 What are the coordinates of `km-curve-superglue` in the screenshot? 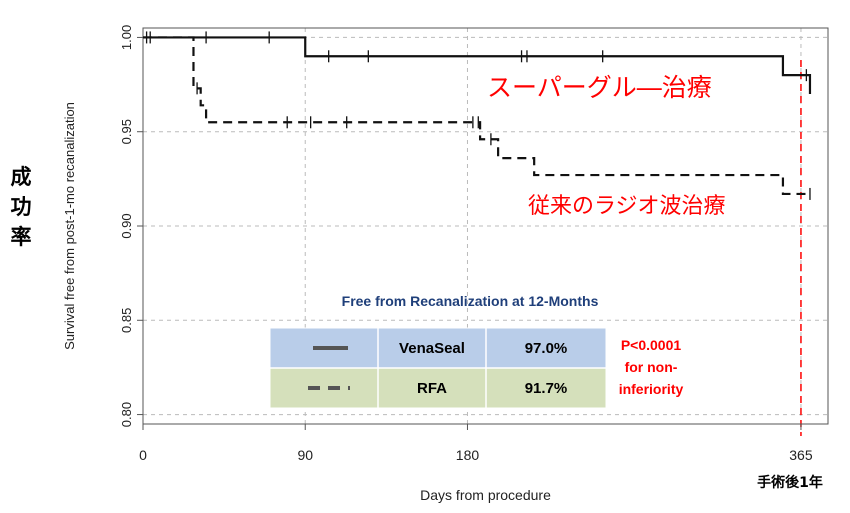 It's located at (477, 65).